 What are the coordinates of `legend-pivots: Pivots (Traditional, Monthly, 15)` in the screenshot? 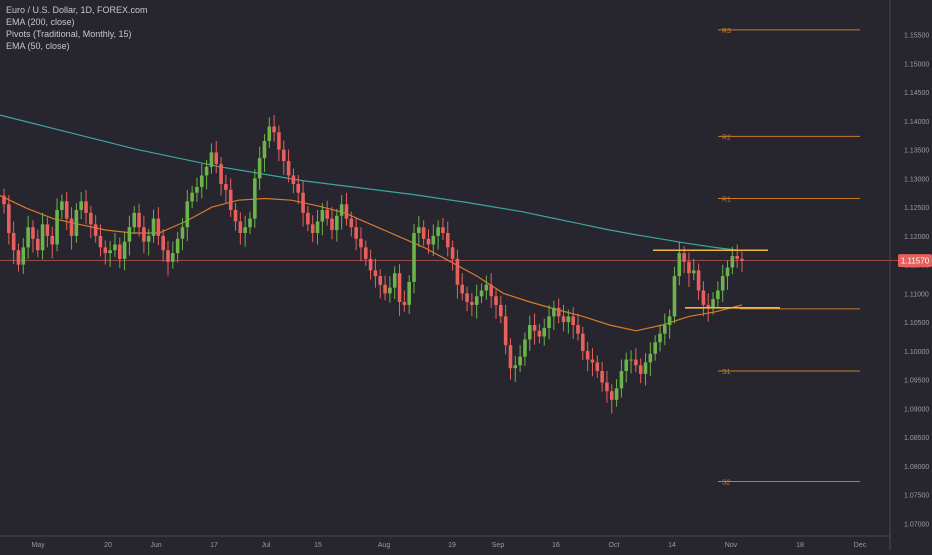 It's located at (69, 34).